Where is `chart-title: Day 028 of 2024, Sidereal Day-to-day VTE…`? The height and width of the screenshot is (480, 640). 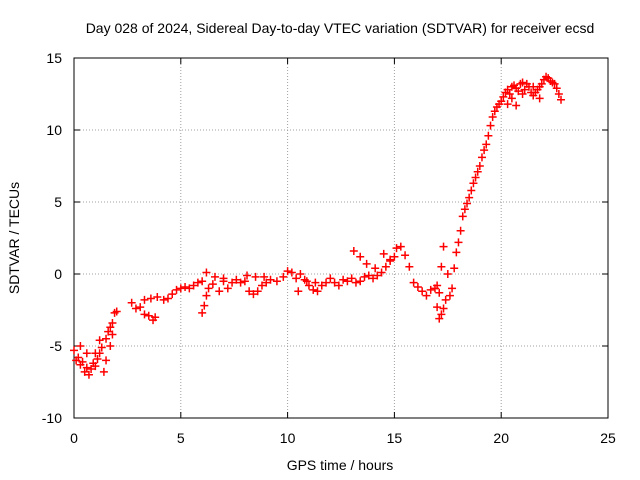
chart-title: Day 028 of 2024, Sidereal Day-to-day VTE… is located at coordinates (340, 28).